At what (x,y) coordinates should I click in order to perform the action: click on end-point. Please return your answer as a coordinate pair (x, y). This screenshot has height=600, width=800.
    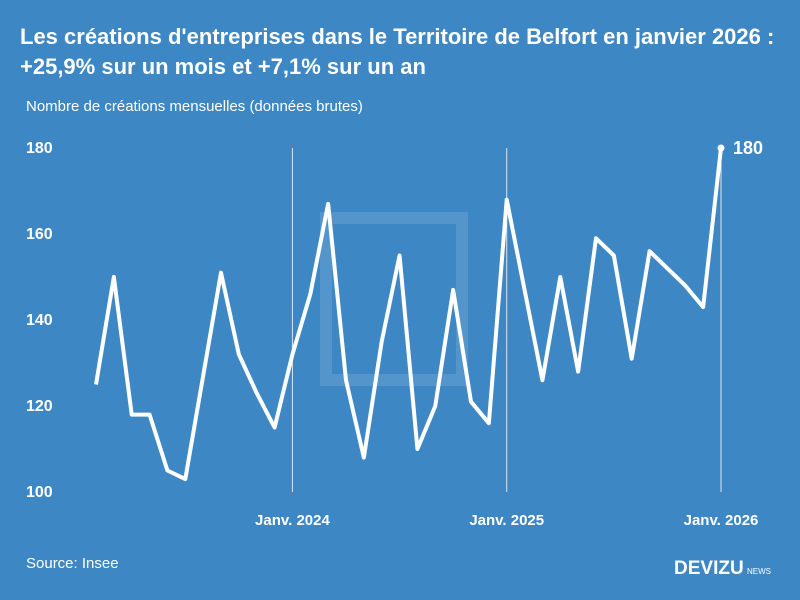
    Looking at the image, I should click on (721, 148).